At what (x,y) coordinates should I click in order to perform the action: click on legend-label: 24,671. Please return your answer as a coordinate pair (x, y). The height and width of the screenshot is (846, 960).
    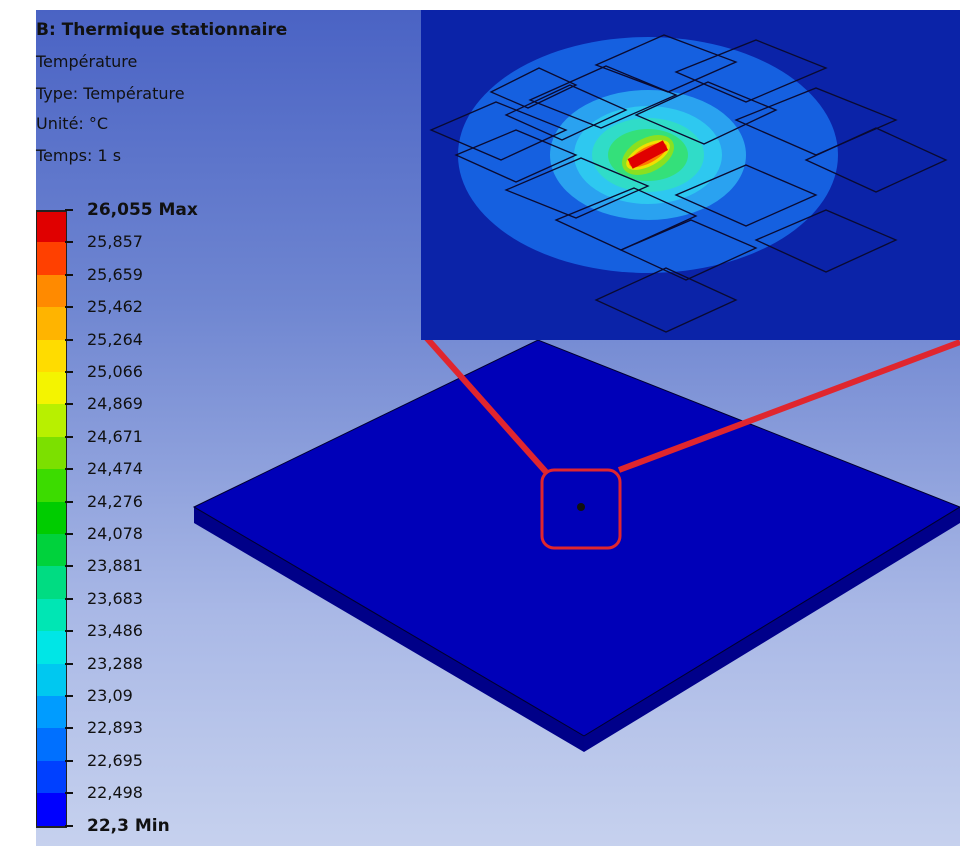
    Looking at the image, I should click on (115, 436).